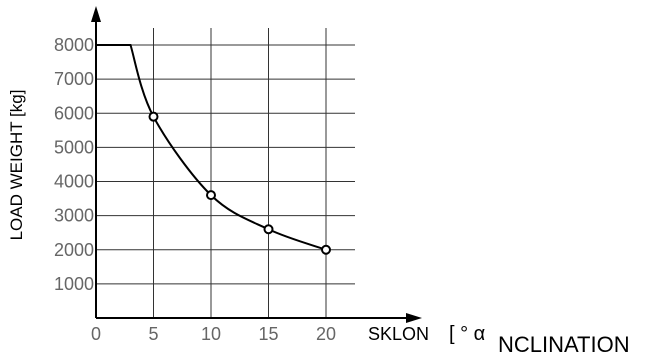 Image resolution: width=659 pixels, height=356 pixels. What do you see at coordinates (74, 250) in the screenshot?
I see `y-tick-label: 2000` at bounding box center [74, 250].